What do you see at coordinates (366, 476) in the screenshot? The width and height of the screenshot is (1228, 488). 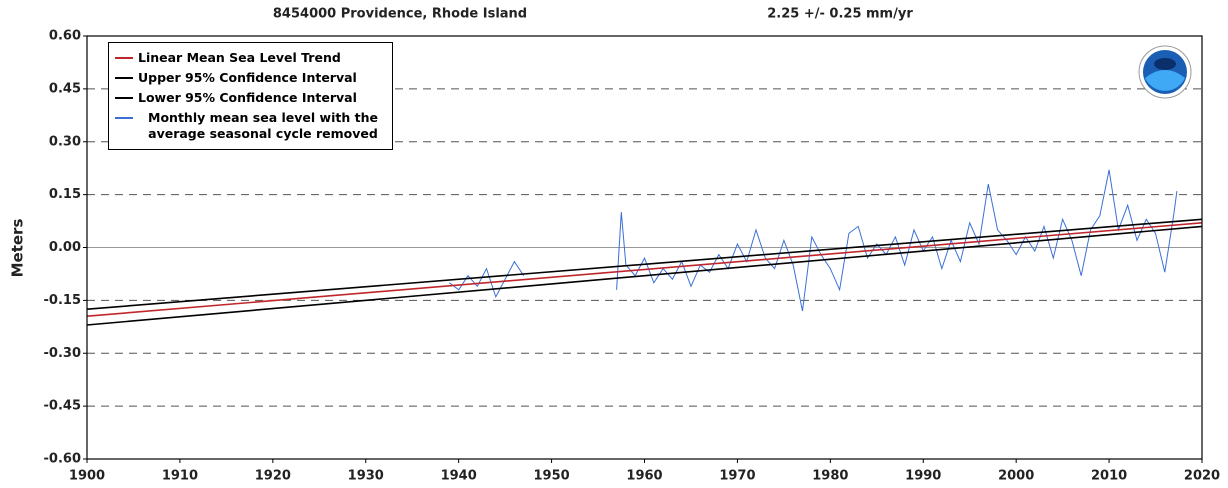 I see `x-tick-label: 1930` at bounding box center [366, 476].